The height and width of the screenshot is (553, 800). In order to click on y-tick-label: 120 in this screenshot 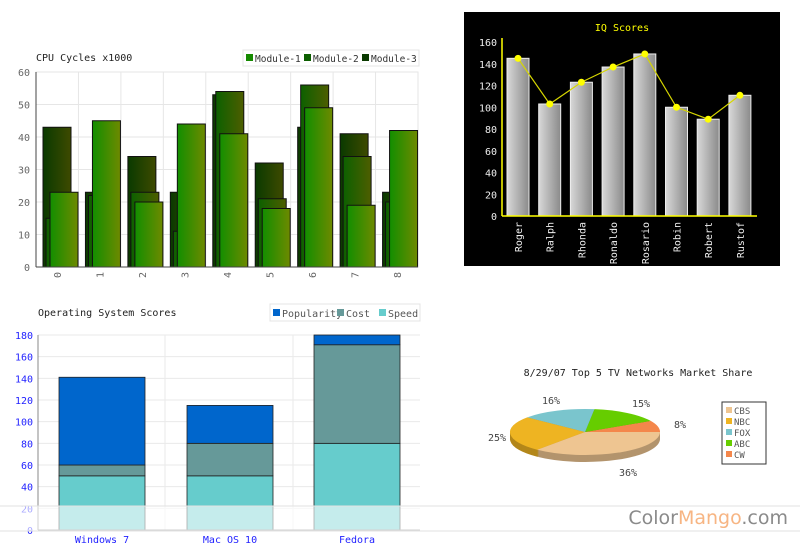, I will do `click(488, 87)`.